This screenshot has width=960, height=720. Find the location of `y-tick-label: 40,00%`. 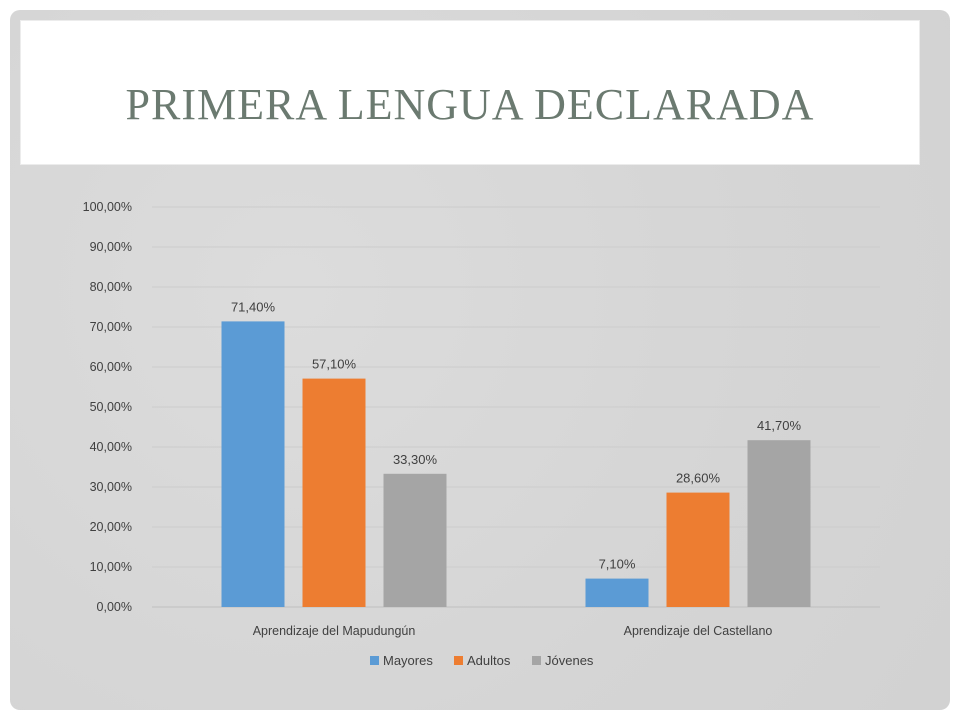

y-tick-label: 40,00% is located at coordinates (111, 447).